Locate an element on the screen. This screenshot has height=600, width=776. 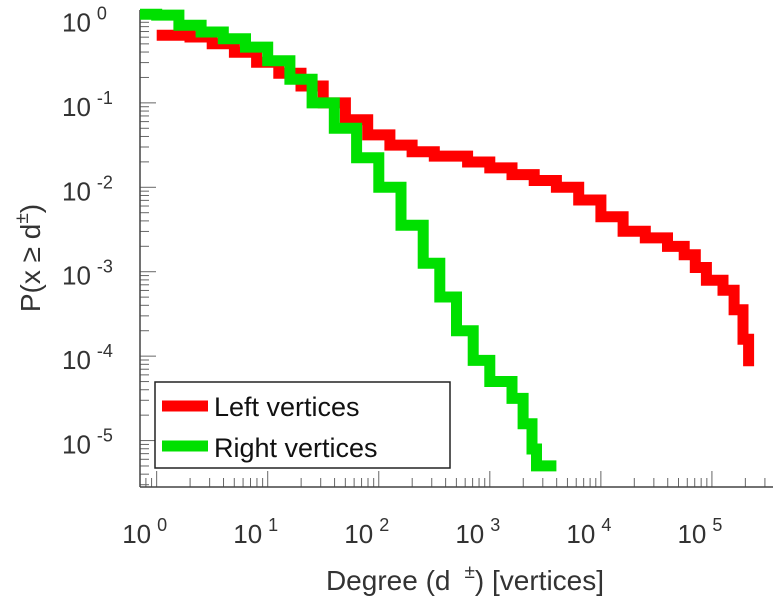
legend-label-left: Left vertices is located at coordinates (287, 407).